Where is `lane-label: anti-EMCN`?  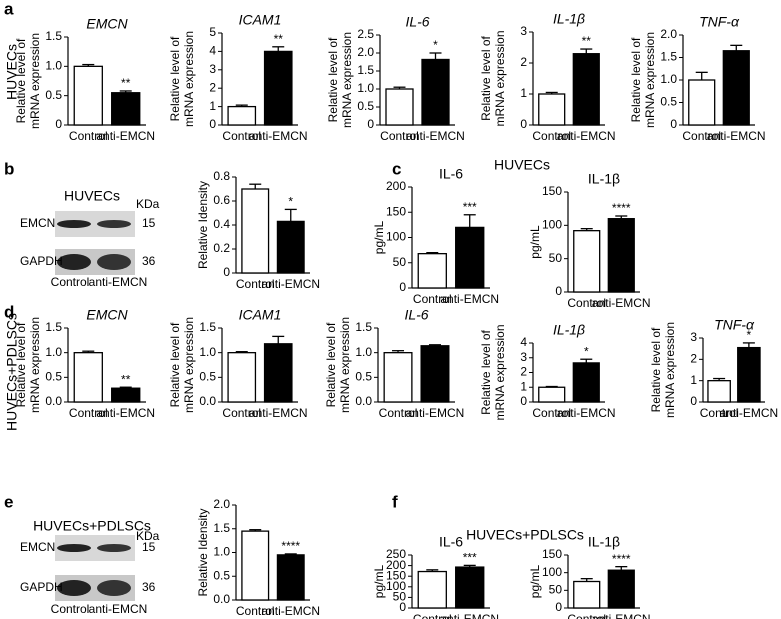 lane-label: anti-EMCN is located at coordinates (118, 609).